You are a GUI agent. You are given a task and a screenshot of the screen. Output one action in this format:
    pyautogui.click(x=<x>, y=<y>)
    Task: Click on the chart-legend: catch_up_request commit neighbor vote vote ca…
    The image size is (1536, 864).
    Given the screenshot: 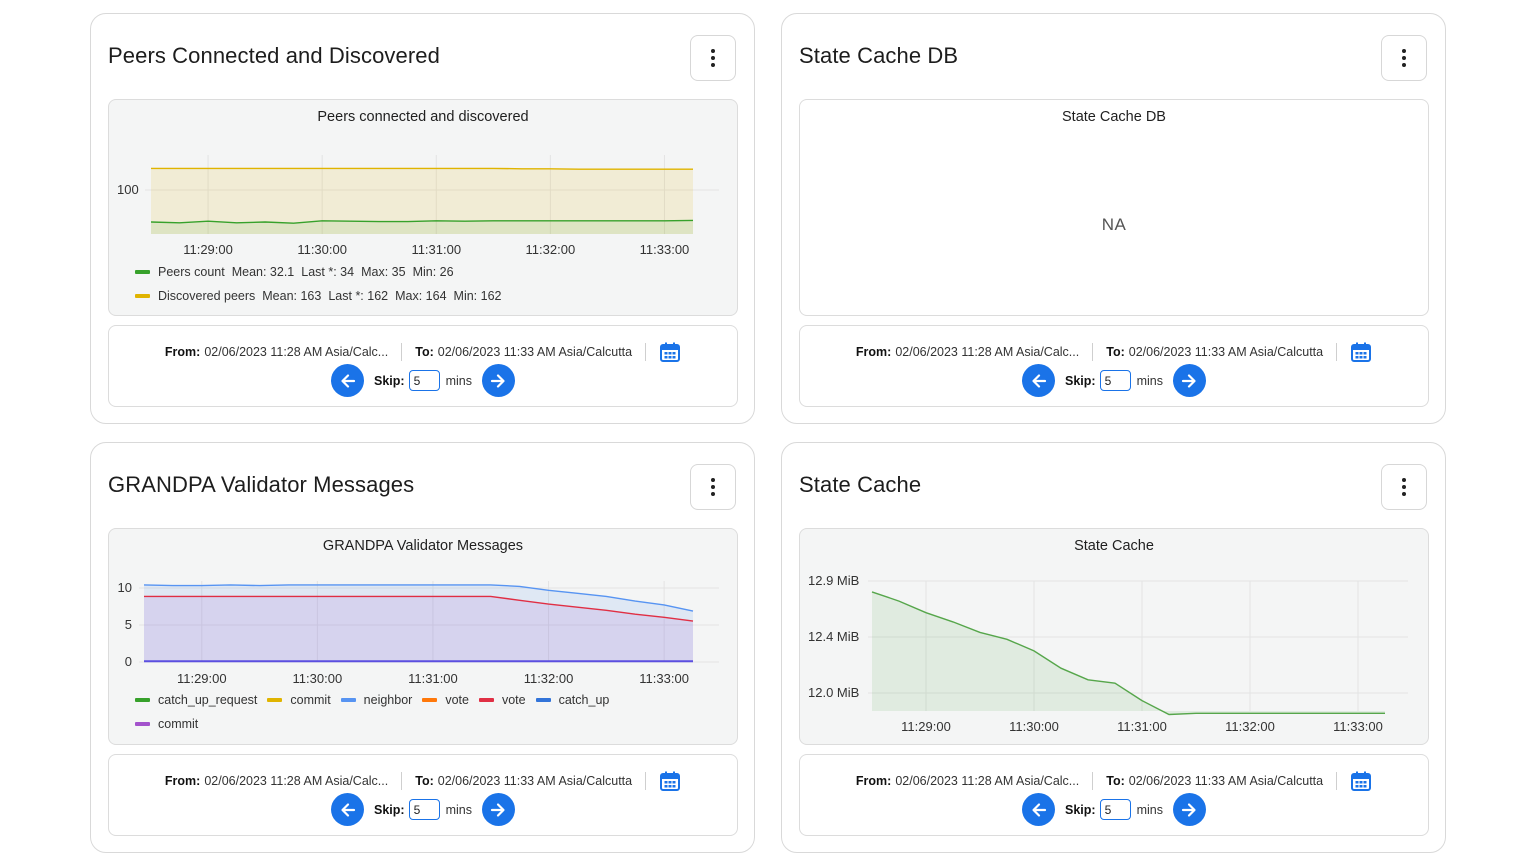 What is the action you would take?
    pyautogui.click(x=377, y=699)
    